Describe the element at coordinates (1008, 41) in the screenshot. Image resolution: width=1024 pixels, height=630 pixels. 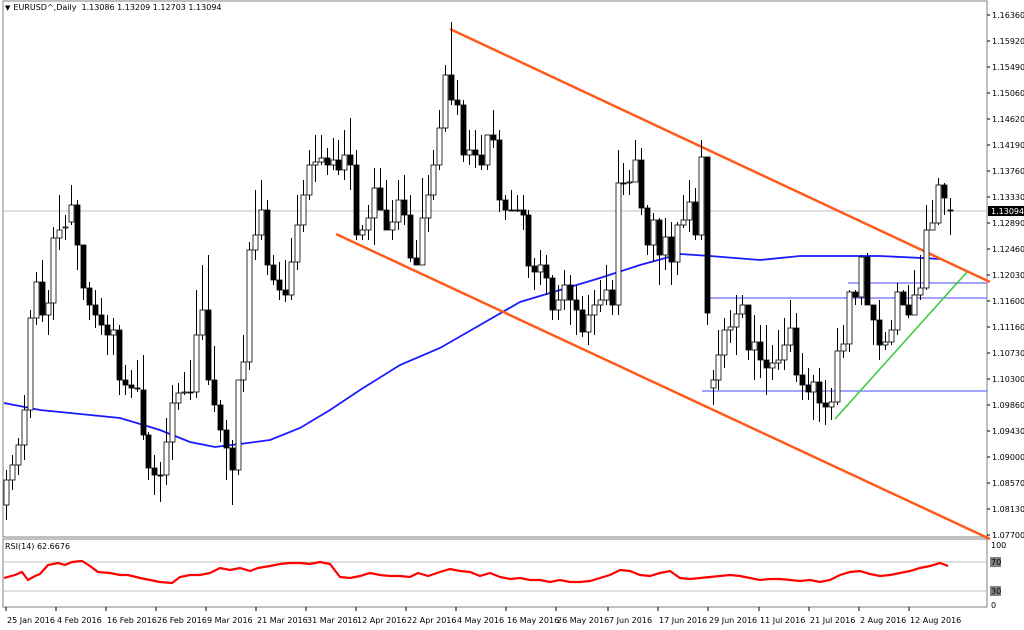
I see `y-tick-label: 1.15920` at that location.